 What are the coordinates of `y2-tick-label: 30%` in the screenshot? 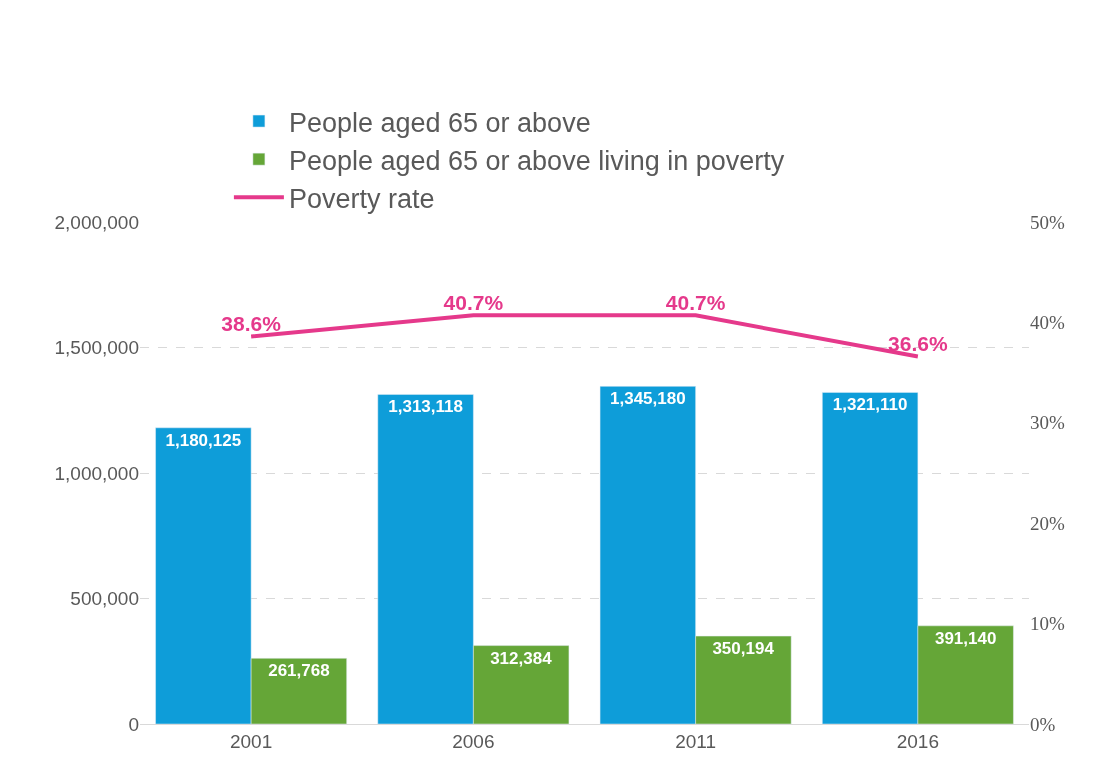 It's located at (1047, 423).